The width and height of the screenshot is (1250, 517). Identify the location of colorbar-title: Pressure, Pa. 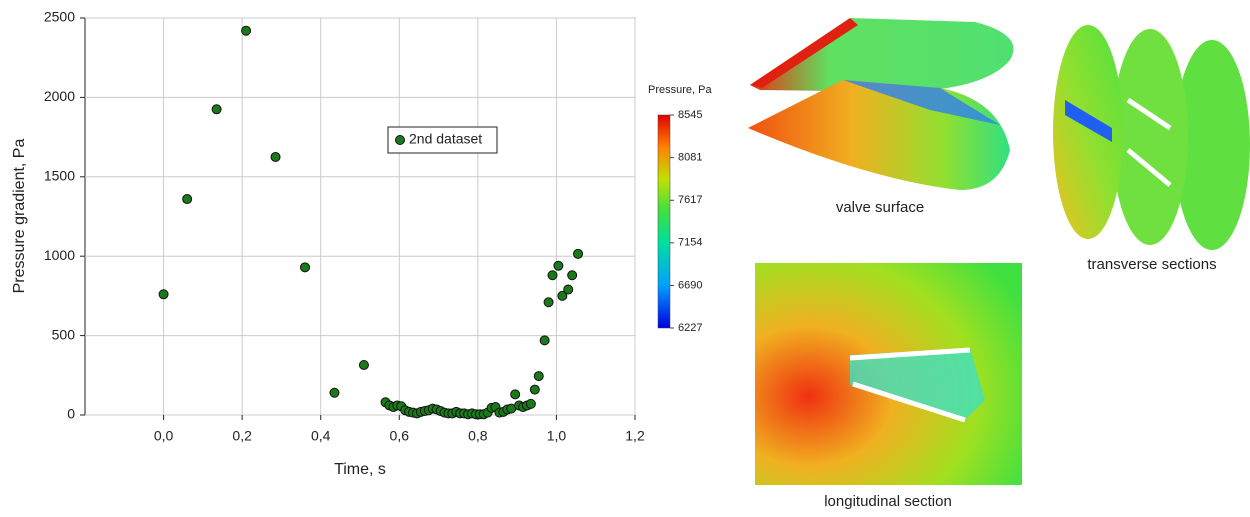
(680, 90).